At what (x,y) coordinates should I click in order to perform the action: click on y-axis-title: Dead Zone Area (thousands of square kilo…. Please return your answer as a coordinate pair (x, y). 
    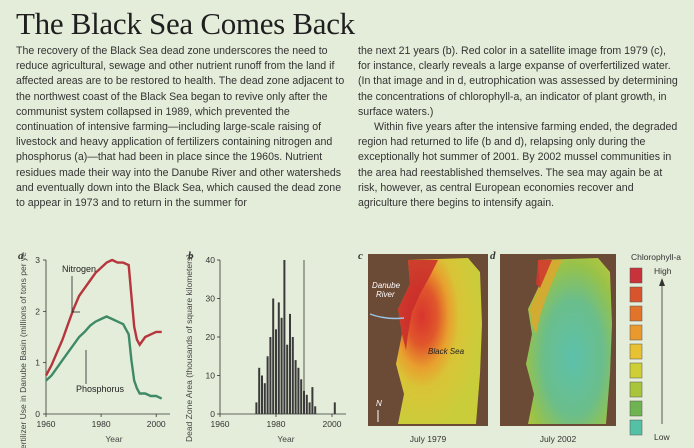
    Looking at the image, I should click on (189, 348).